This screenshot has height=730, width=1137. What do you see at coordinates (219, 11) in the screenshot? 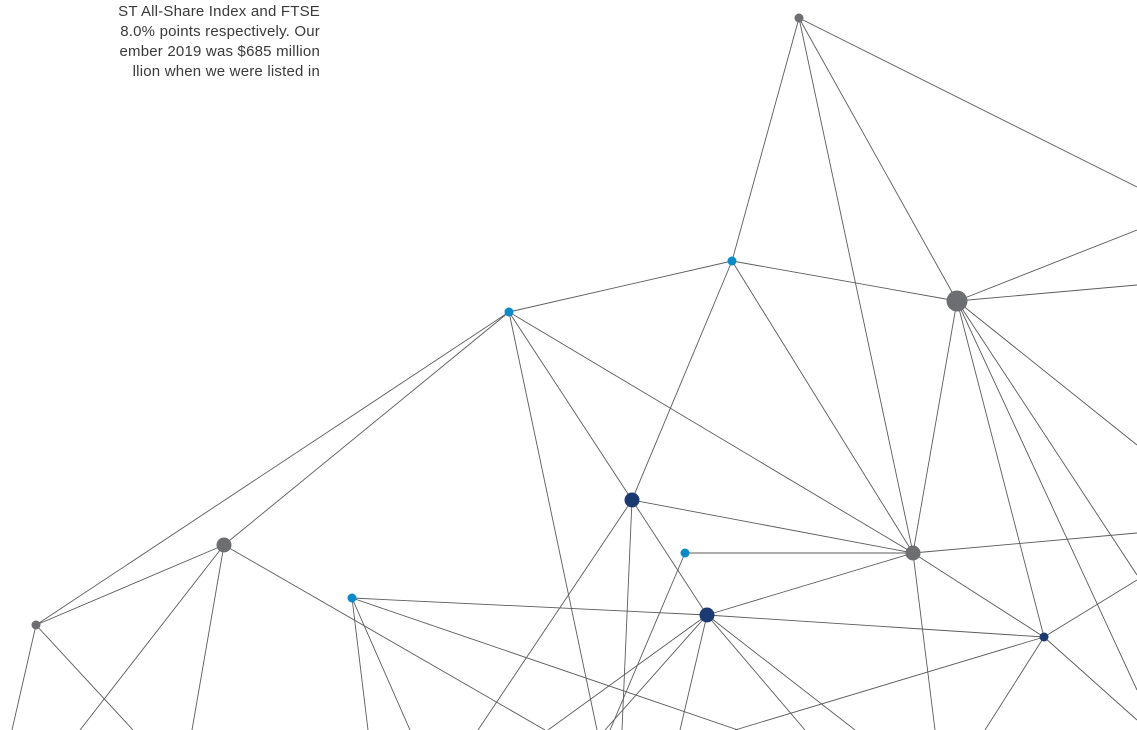
I see `text-line-1: ST All-Share Index and FTSE` at bounding box center [219, 11].